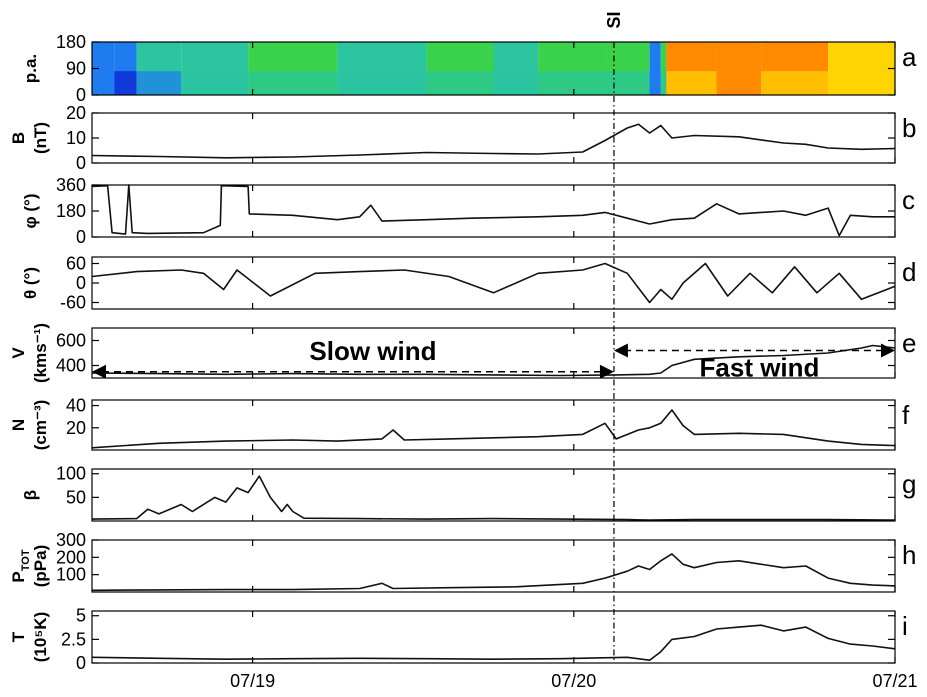 The height and width of the screenshot is (697, 927). Describe the element at coordinates (18, 425) in the screenshot. I see `y-axis-label: N` at that location.